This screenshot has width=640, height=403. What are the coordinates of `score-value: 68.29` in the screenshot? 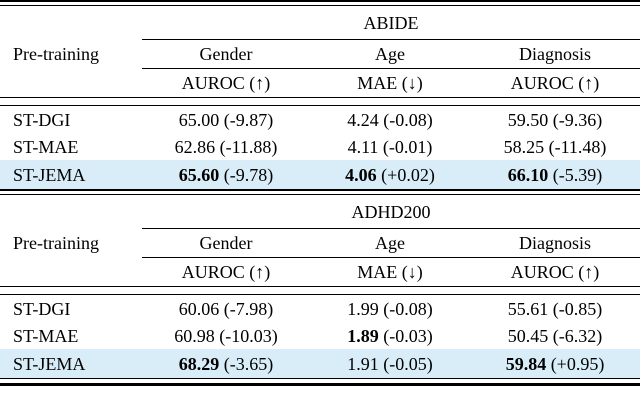 It's located at (199, 363).